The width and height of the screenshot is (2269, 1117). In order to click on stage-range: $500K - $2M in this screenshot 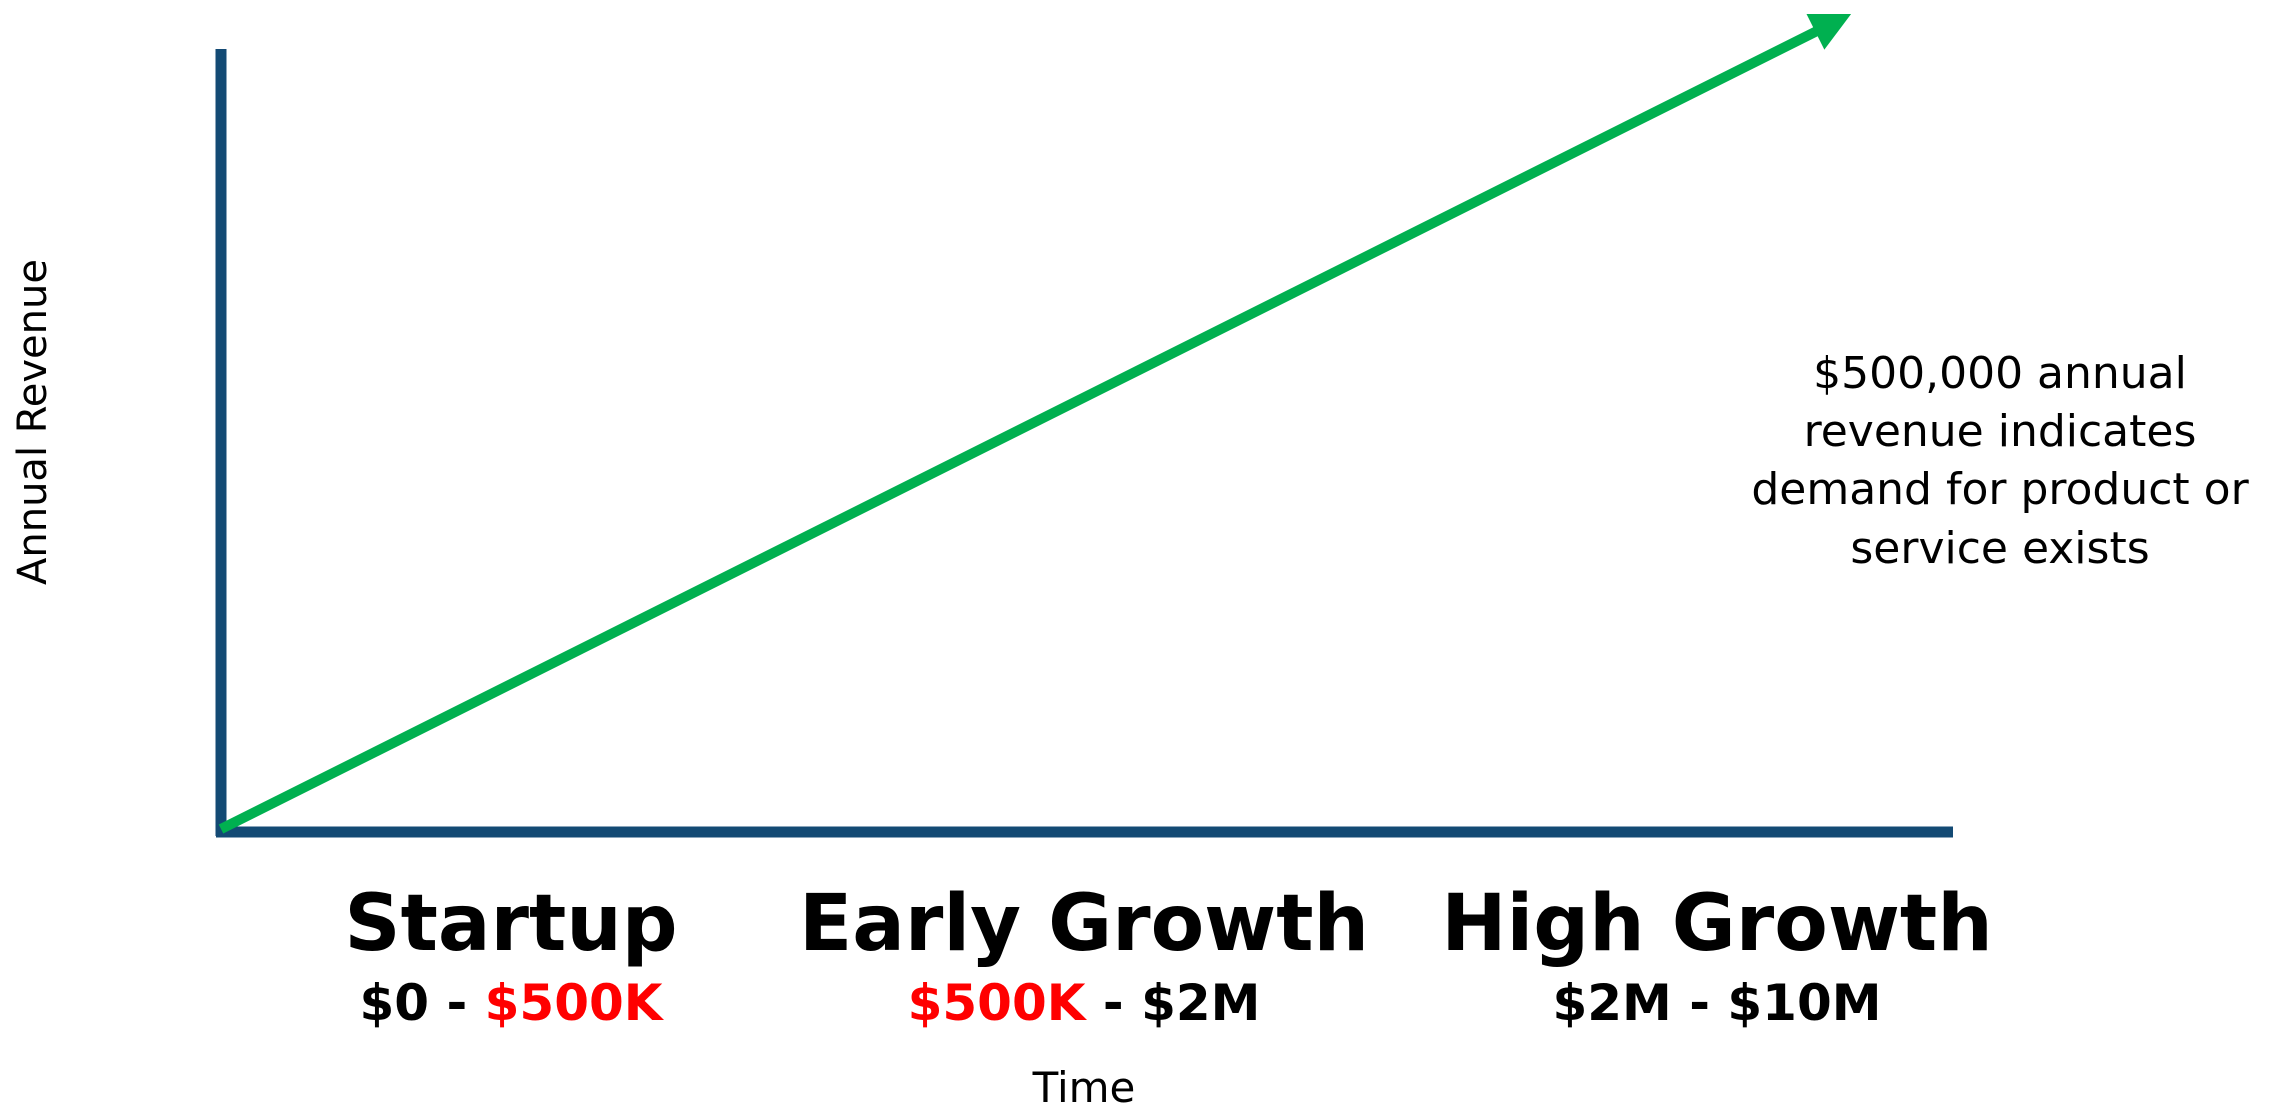, I will do `click(1084, 1003)`.